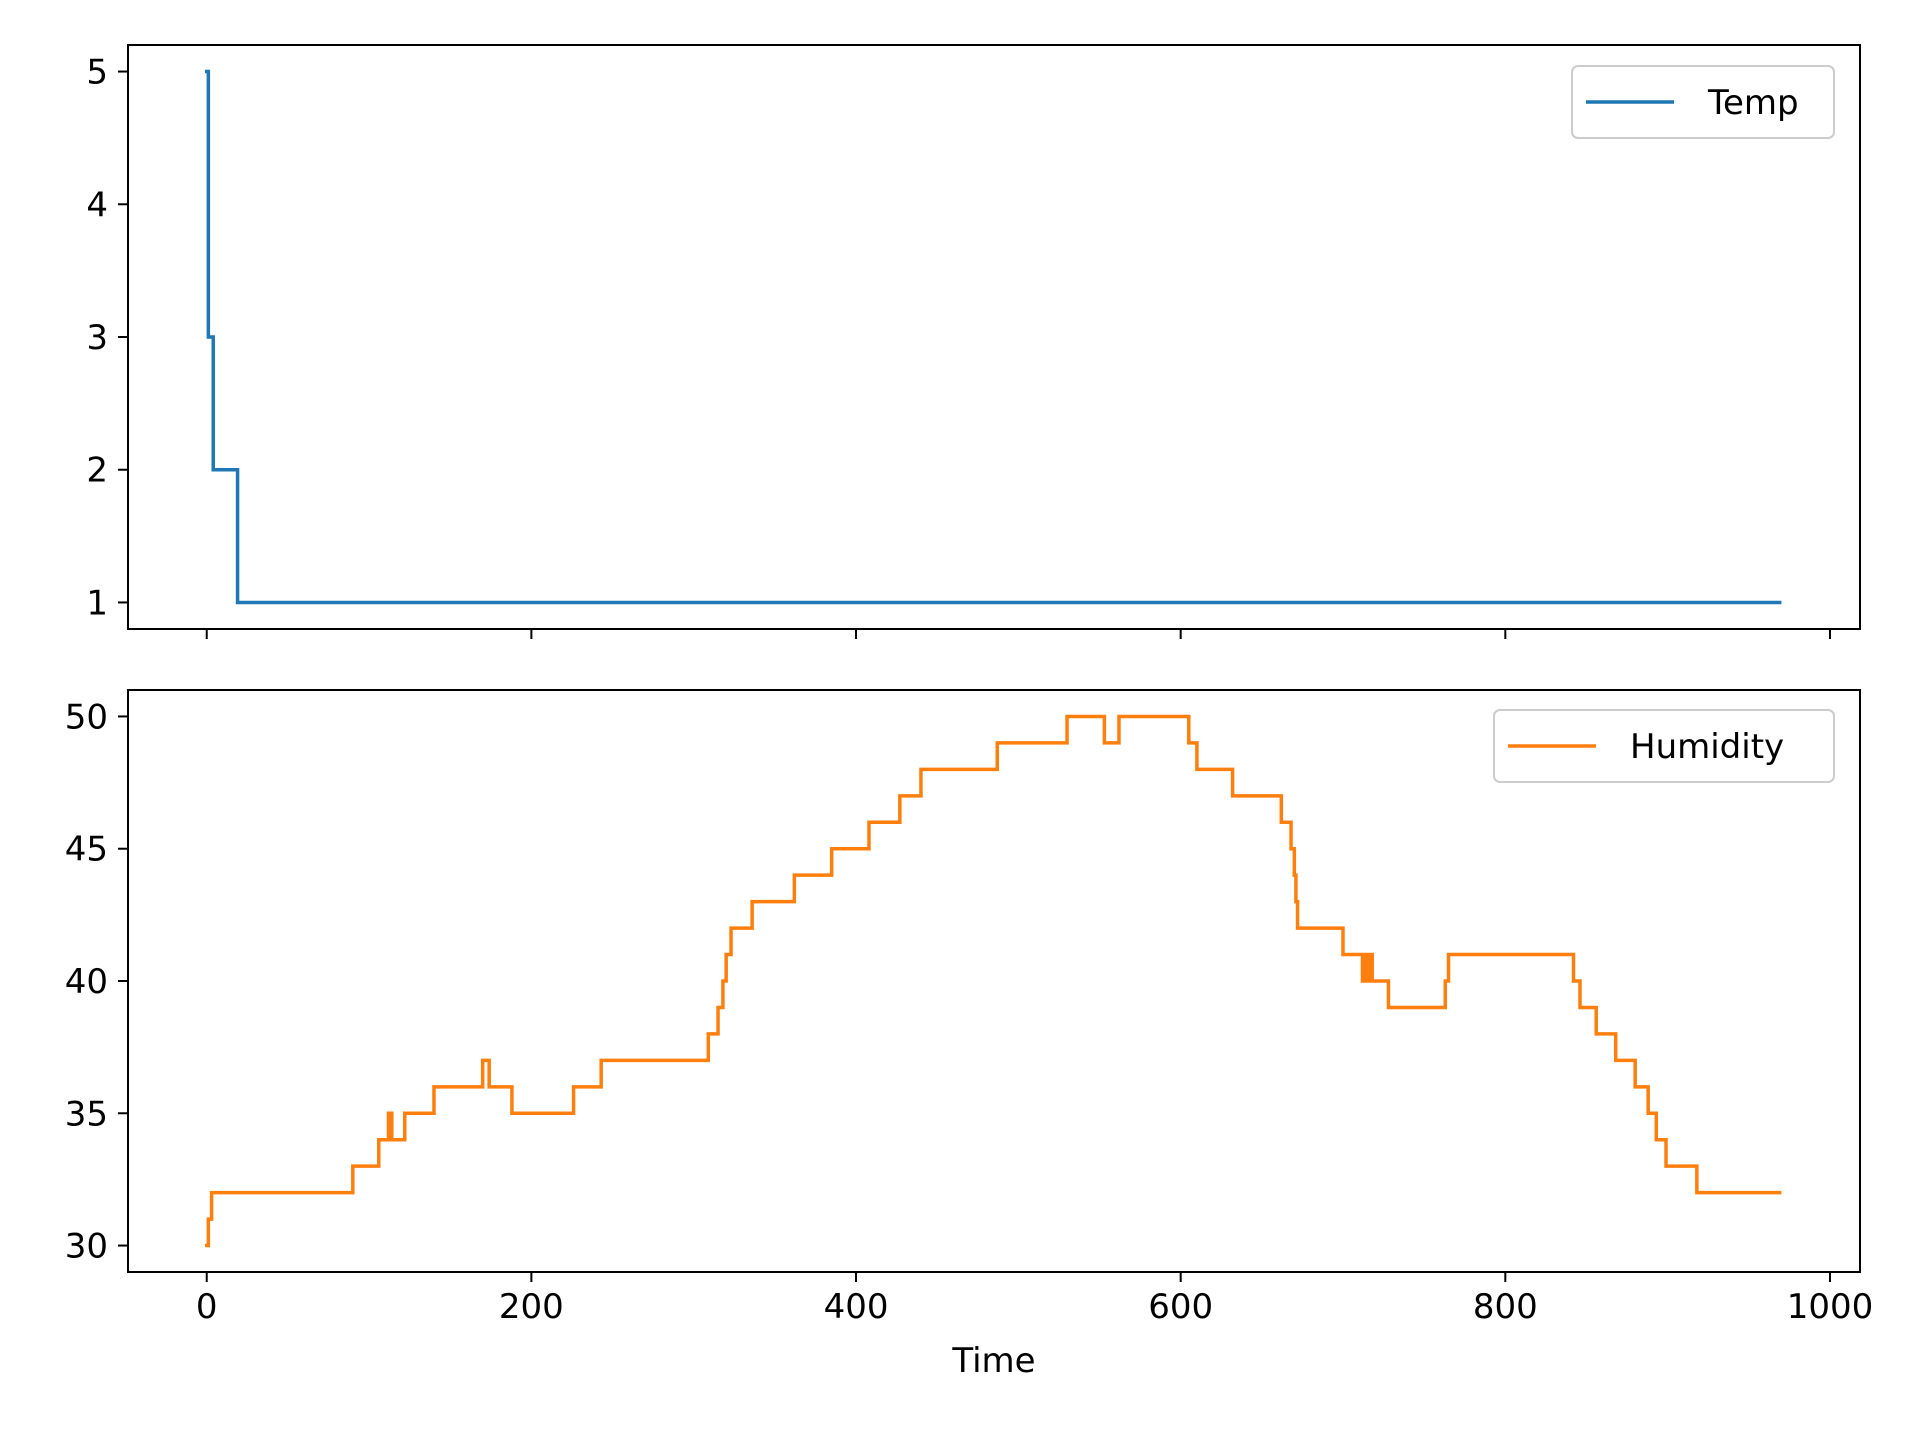  I want to click on y-tick-label: 40, so click(86, 982).